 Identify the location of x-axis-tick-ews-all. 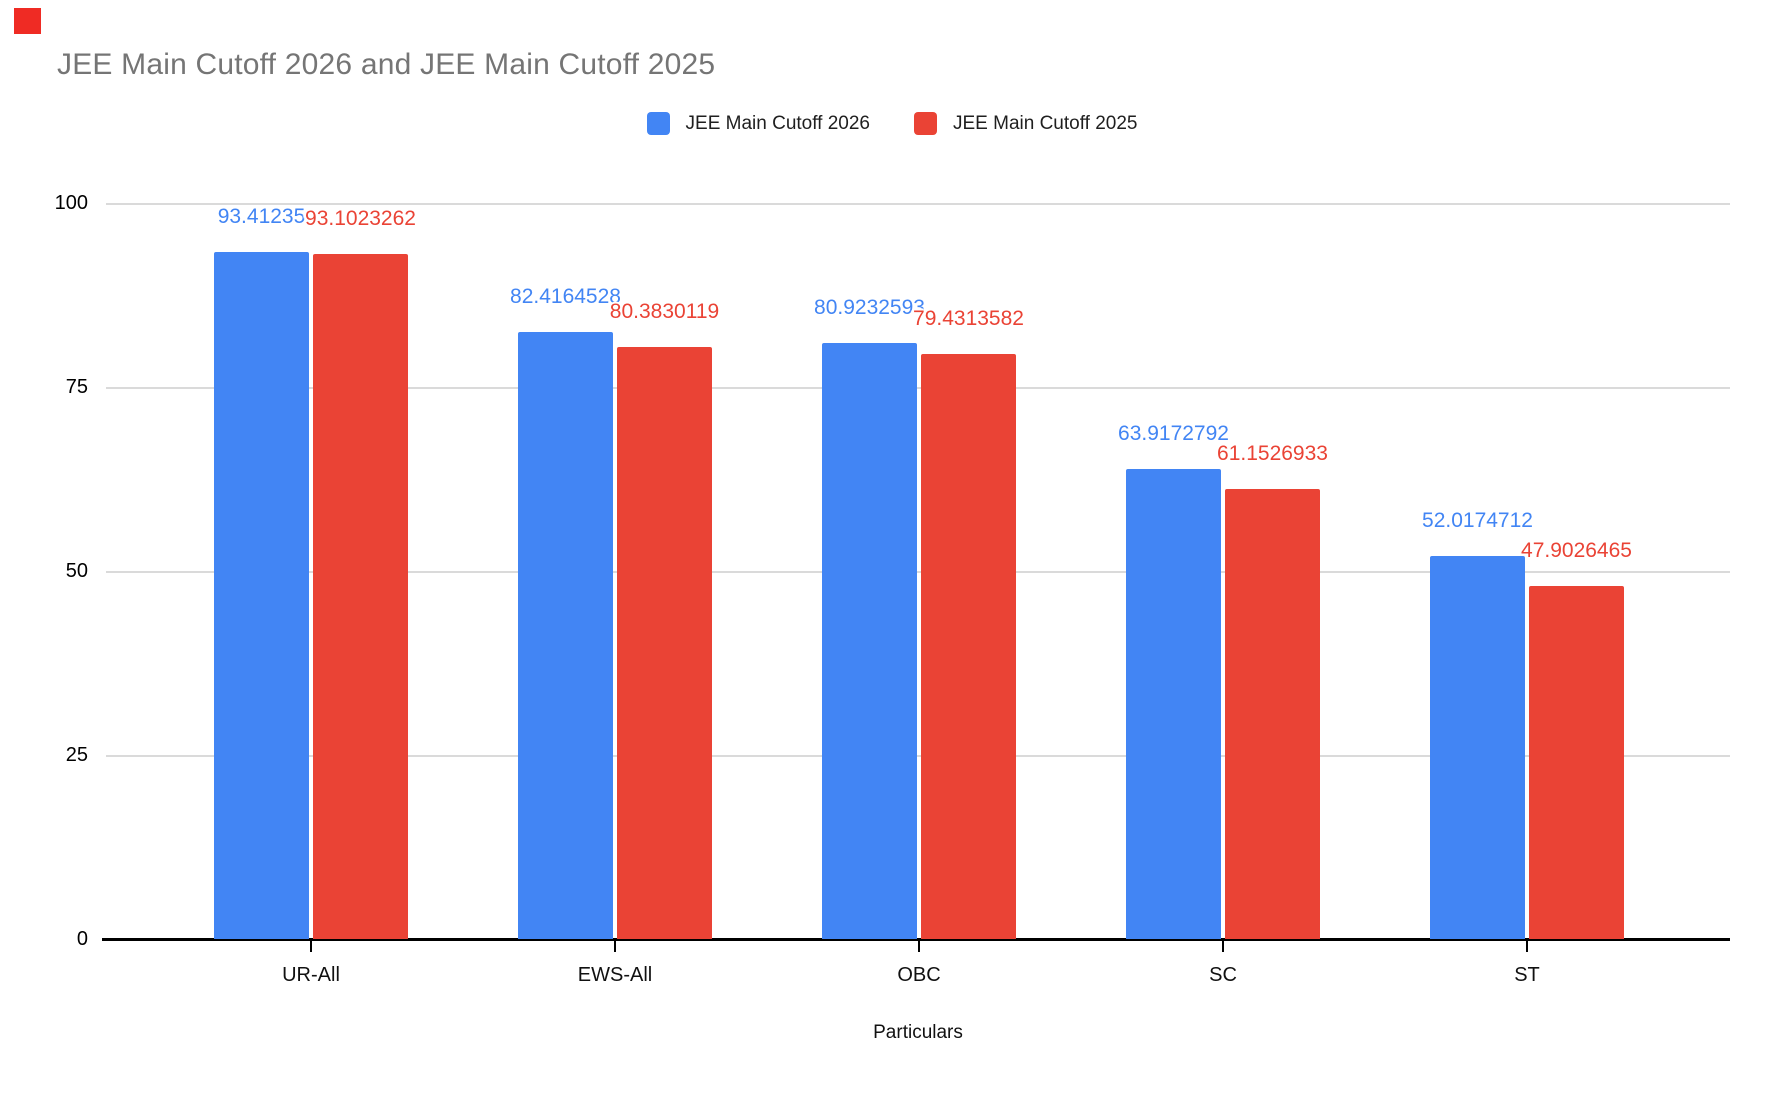
(615, 946).